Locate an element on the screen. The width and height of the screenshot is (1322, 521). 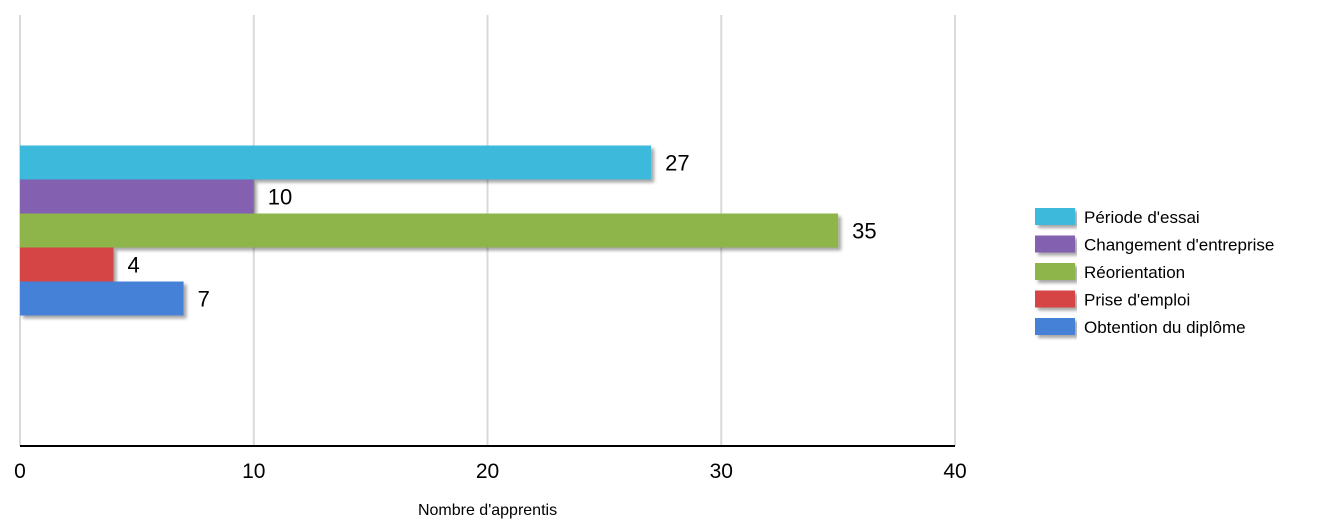
legend-label-2: Réorientation is located at coordinates (1134, 272).